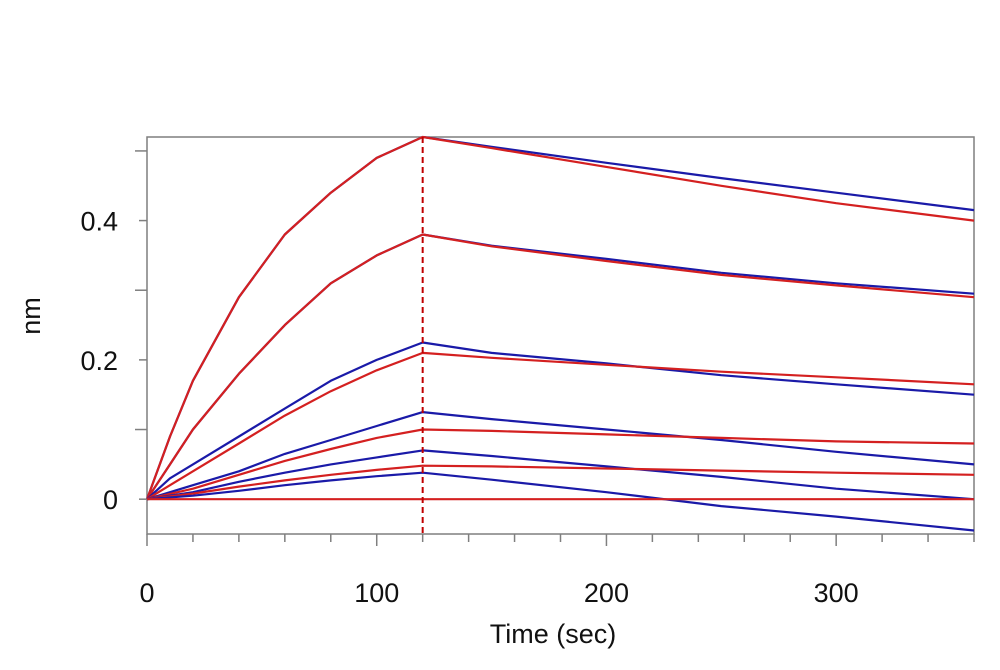 Image resolution: width=1000 pixels, height=670 pixels. I want to click on x-tick-label: 300, so click(836, 593).